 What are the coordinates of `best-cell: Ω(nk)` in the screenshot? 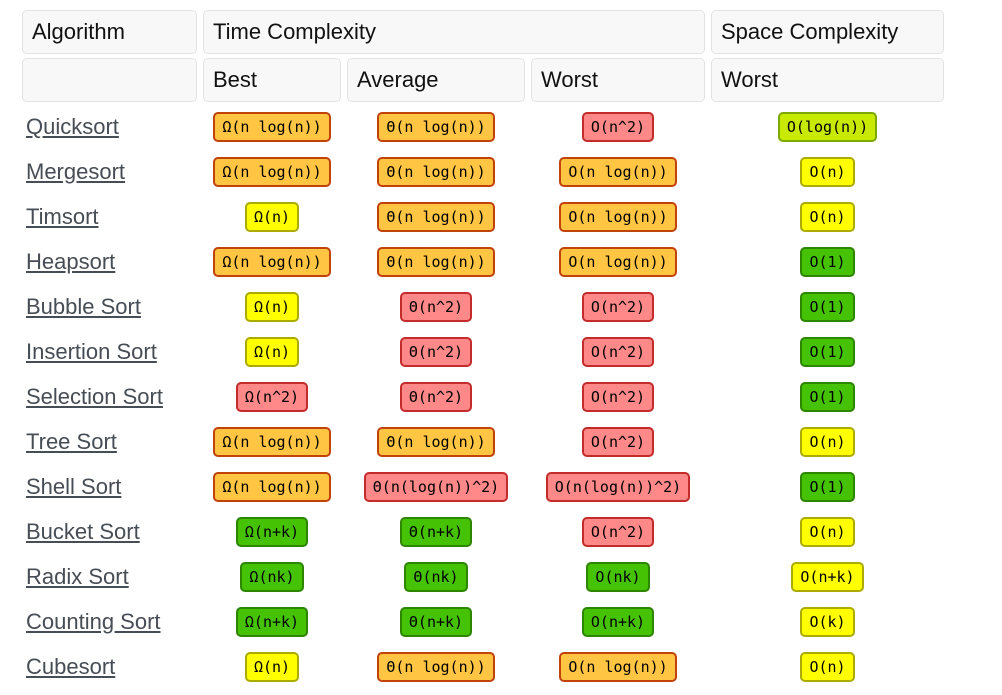 It's located at (272, 576).